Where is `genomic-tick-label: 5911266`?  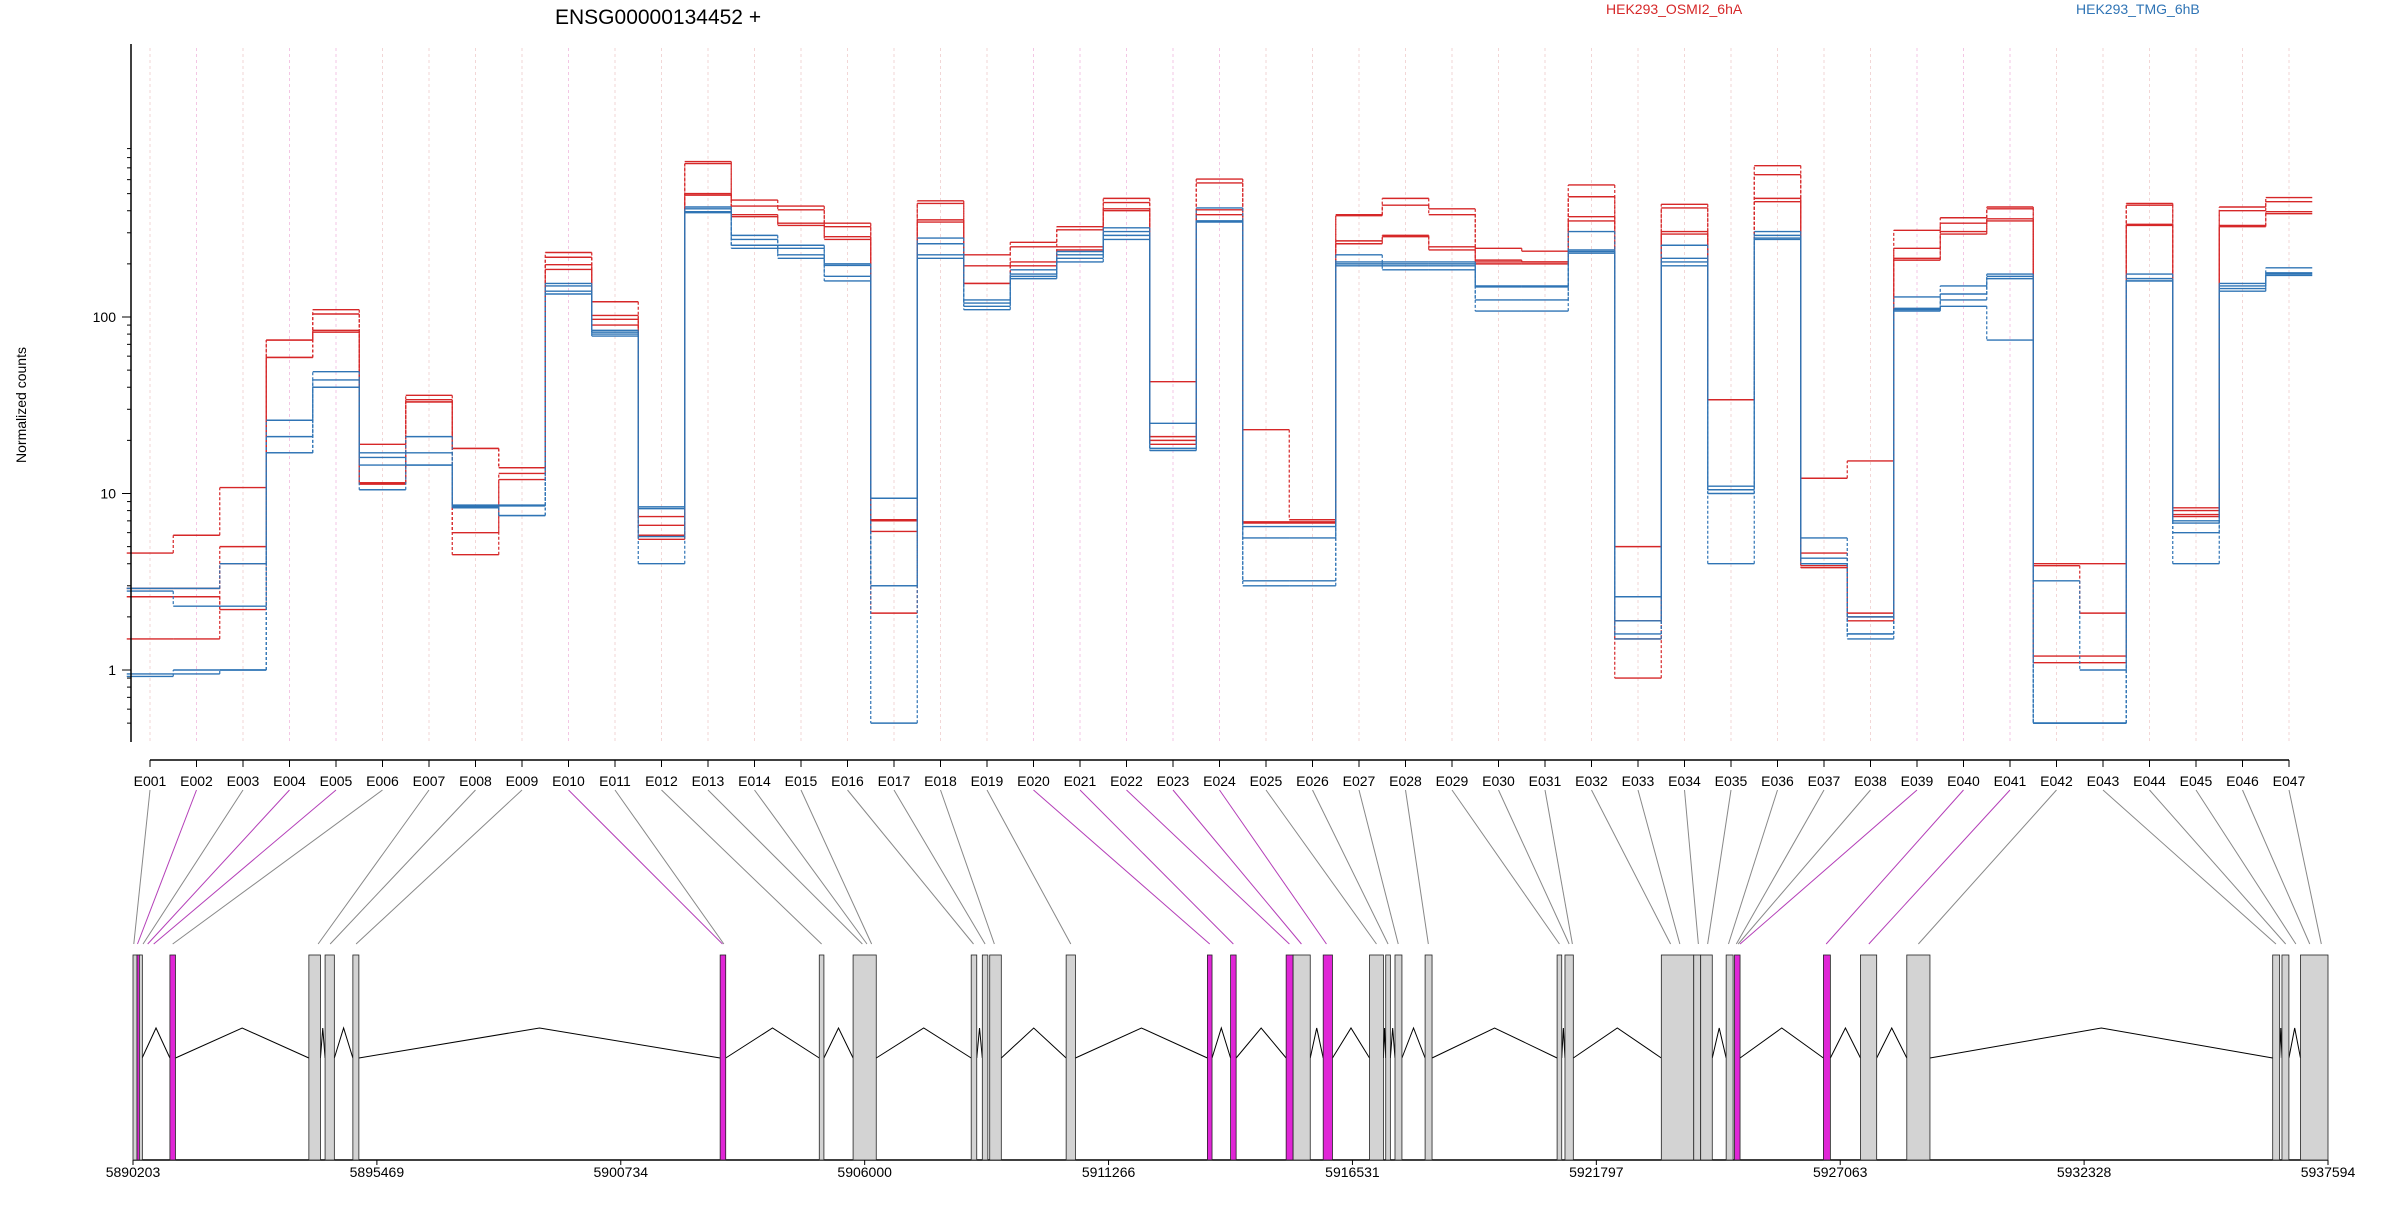
genomic-tick-label: 5911266 is located at coordinates (1109, 1172).